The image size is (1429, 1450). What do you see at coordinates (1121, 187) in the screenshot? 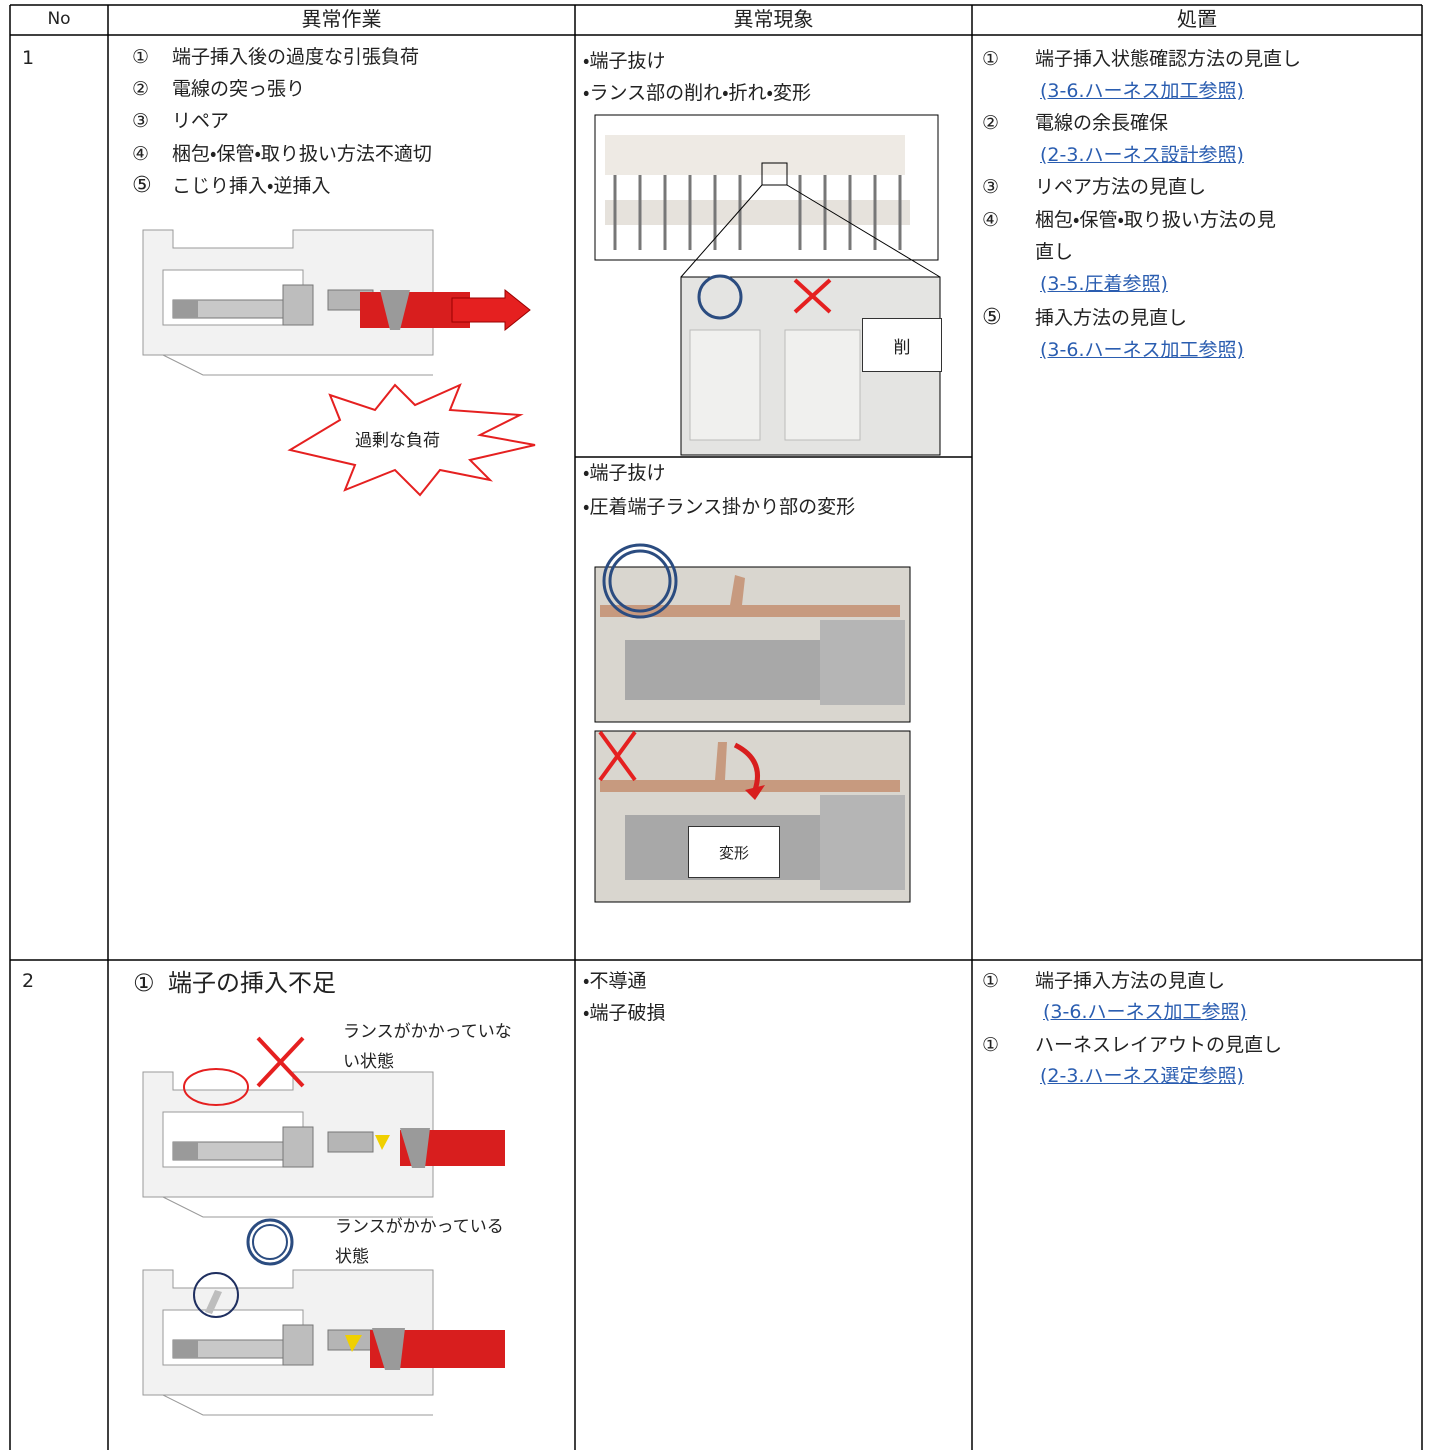
I see `measure: リペア方法の見直し` at bounding box center [1121, 187].